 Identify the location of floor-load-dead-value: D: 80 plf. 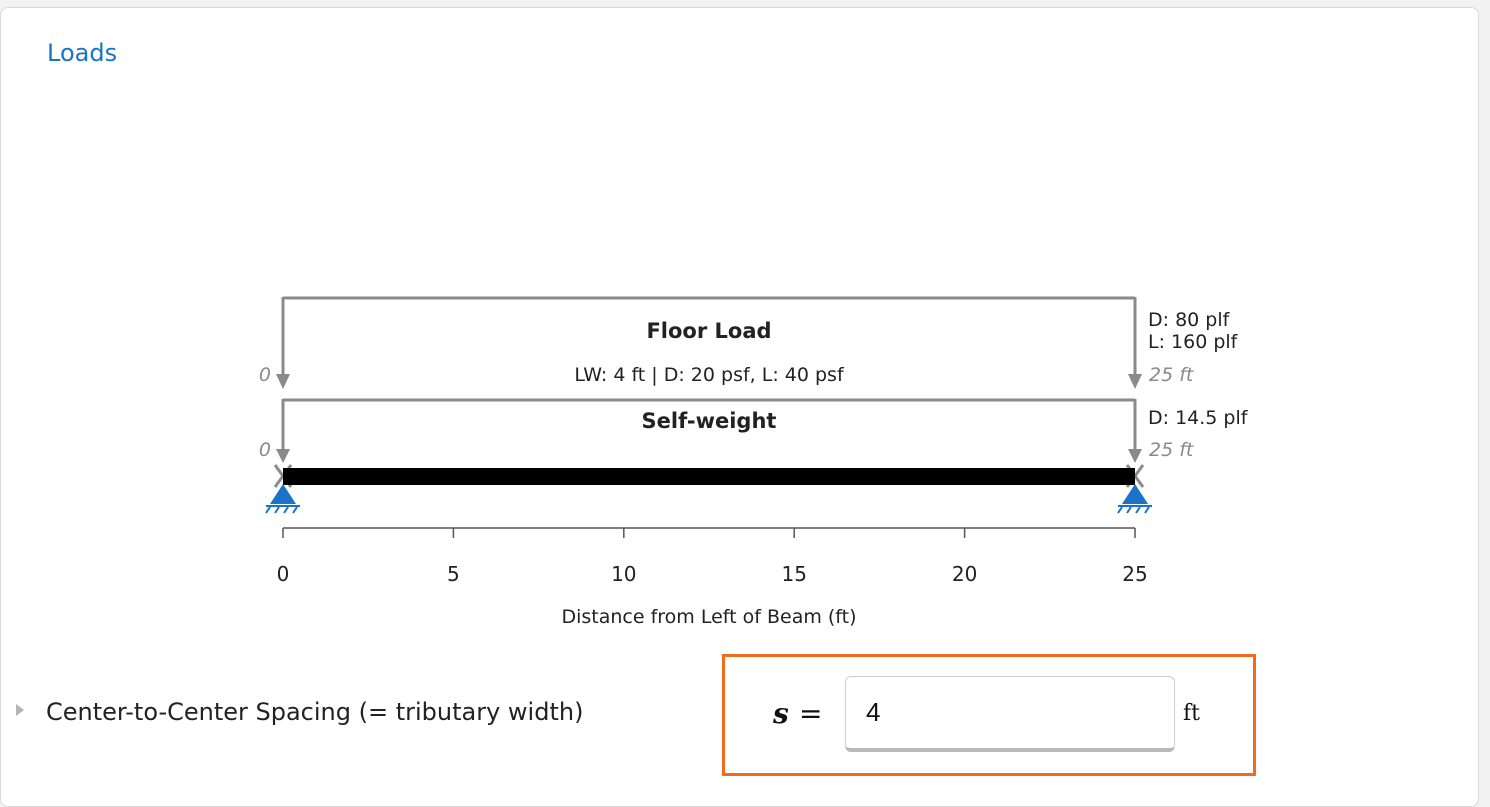
(1189, 320).